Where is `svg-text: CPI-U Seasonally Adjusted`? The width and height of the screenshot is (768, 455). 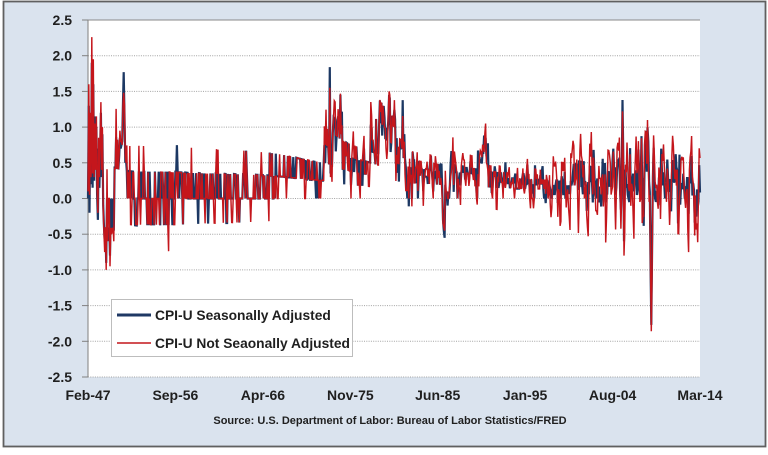 svg-text: CPI-U Seasonally Adjusted is located at coordinates (243, 315).